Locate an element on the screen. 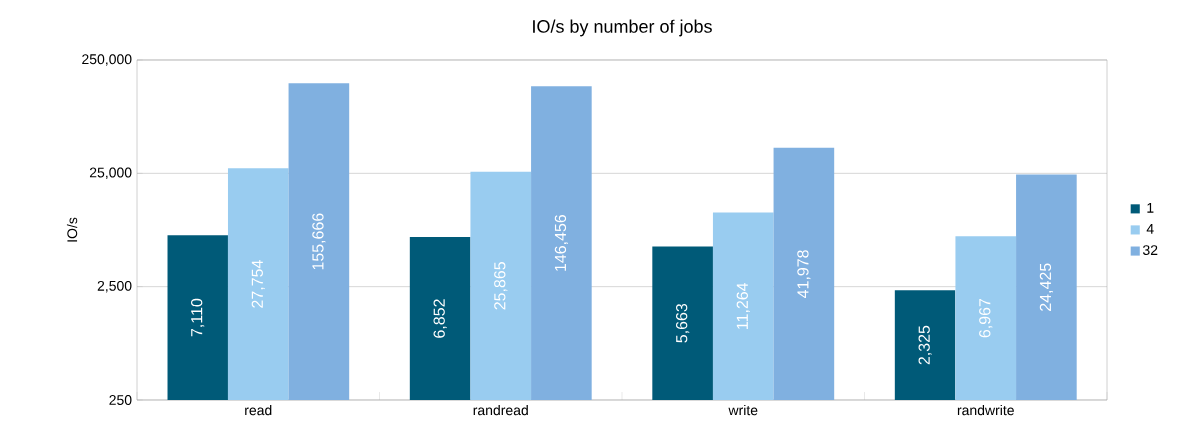 The width and height of the screenshot is (1185, 436). data-label: 25,865 is located at coordinates (501, 286).